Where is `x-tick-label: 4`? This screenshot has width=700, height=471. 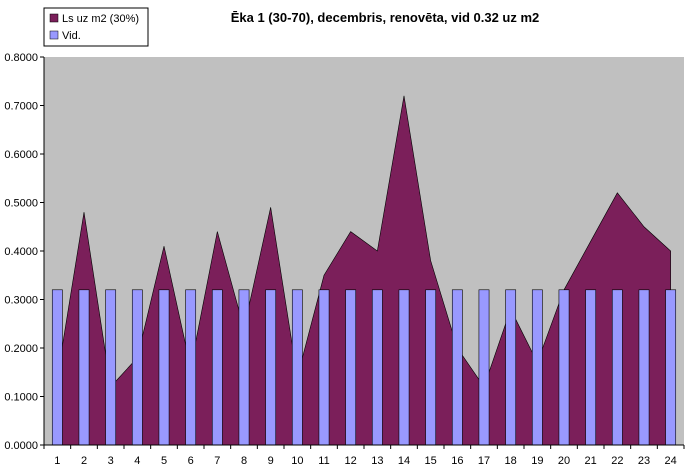
x-tick-label: 4 is located at coordinates (137, 461).